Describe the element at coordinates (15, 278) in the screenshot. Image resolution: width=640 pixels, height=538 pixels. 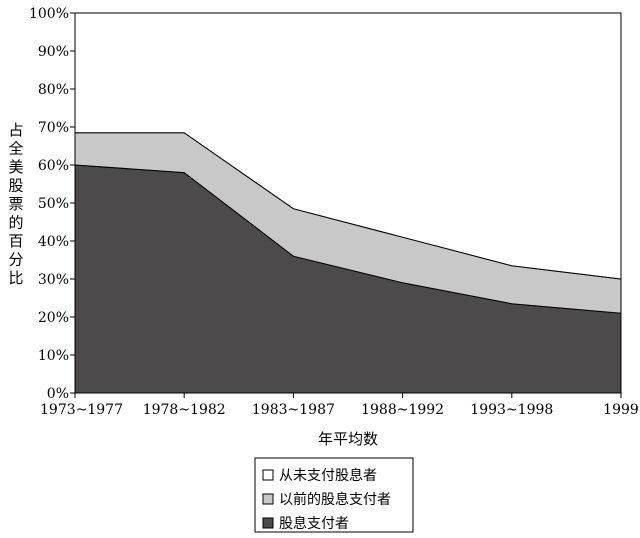
I see `y-axis-title-char: 比` at that location.